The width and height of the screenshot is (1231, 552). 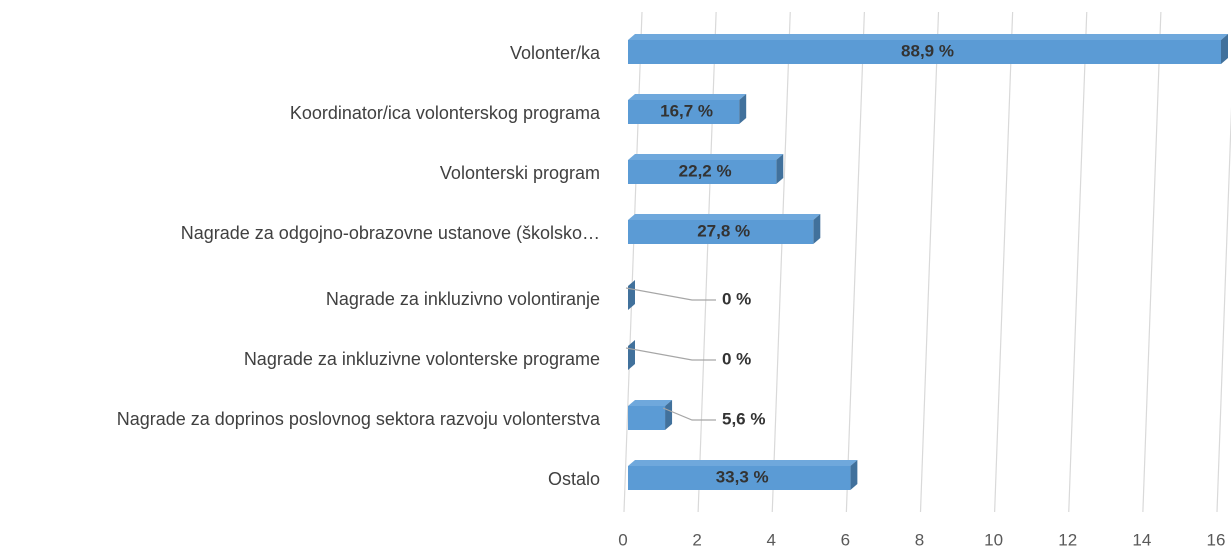 What do you see at coordinates (771, 539) in the screenshot?
I see `x-tick-label: 4` at bounding box center [771, 539].